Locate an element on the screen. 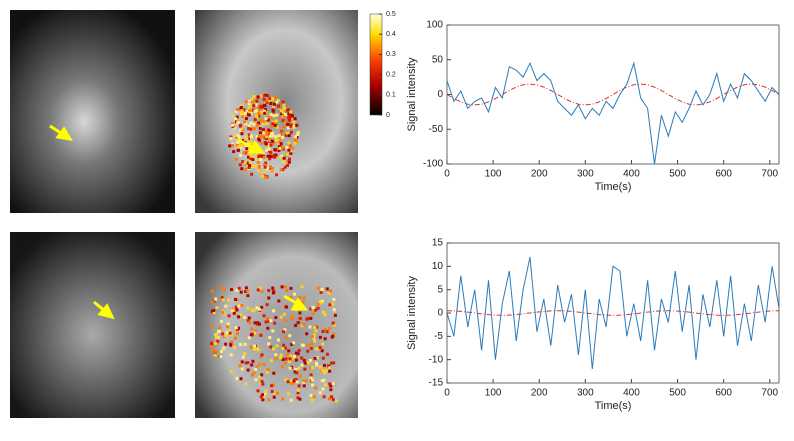 This screenshot has height=441, width=794. arrows is located at coordinates (179, 222).